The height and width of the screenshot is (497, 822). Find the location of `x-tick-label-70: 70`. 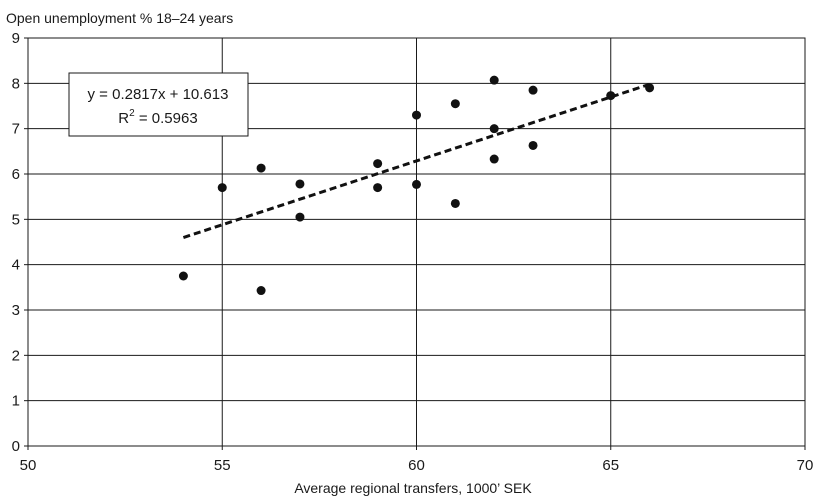

x-tick-label-70: 70 is located at coordinates (805, 465).